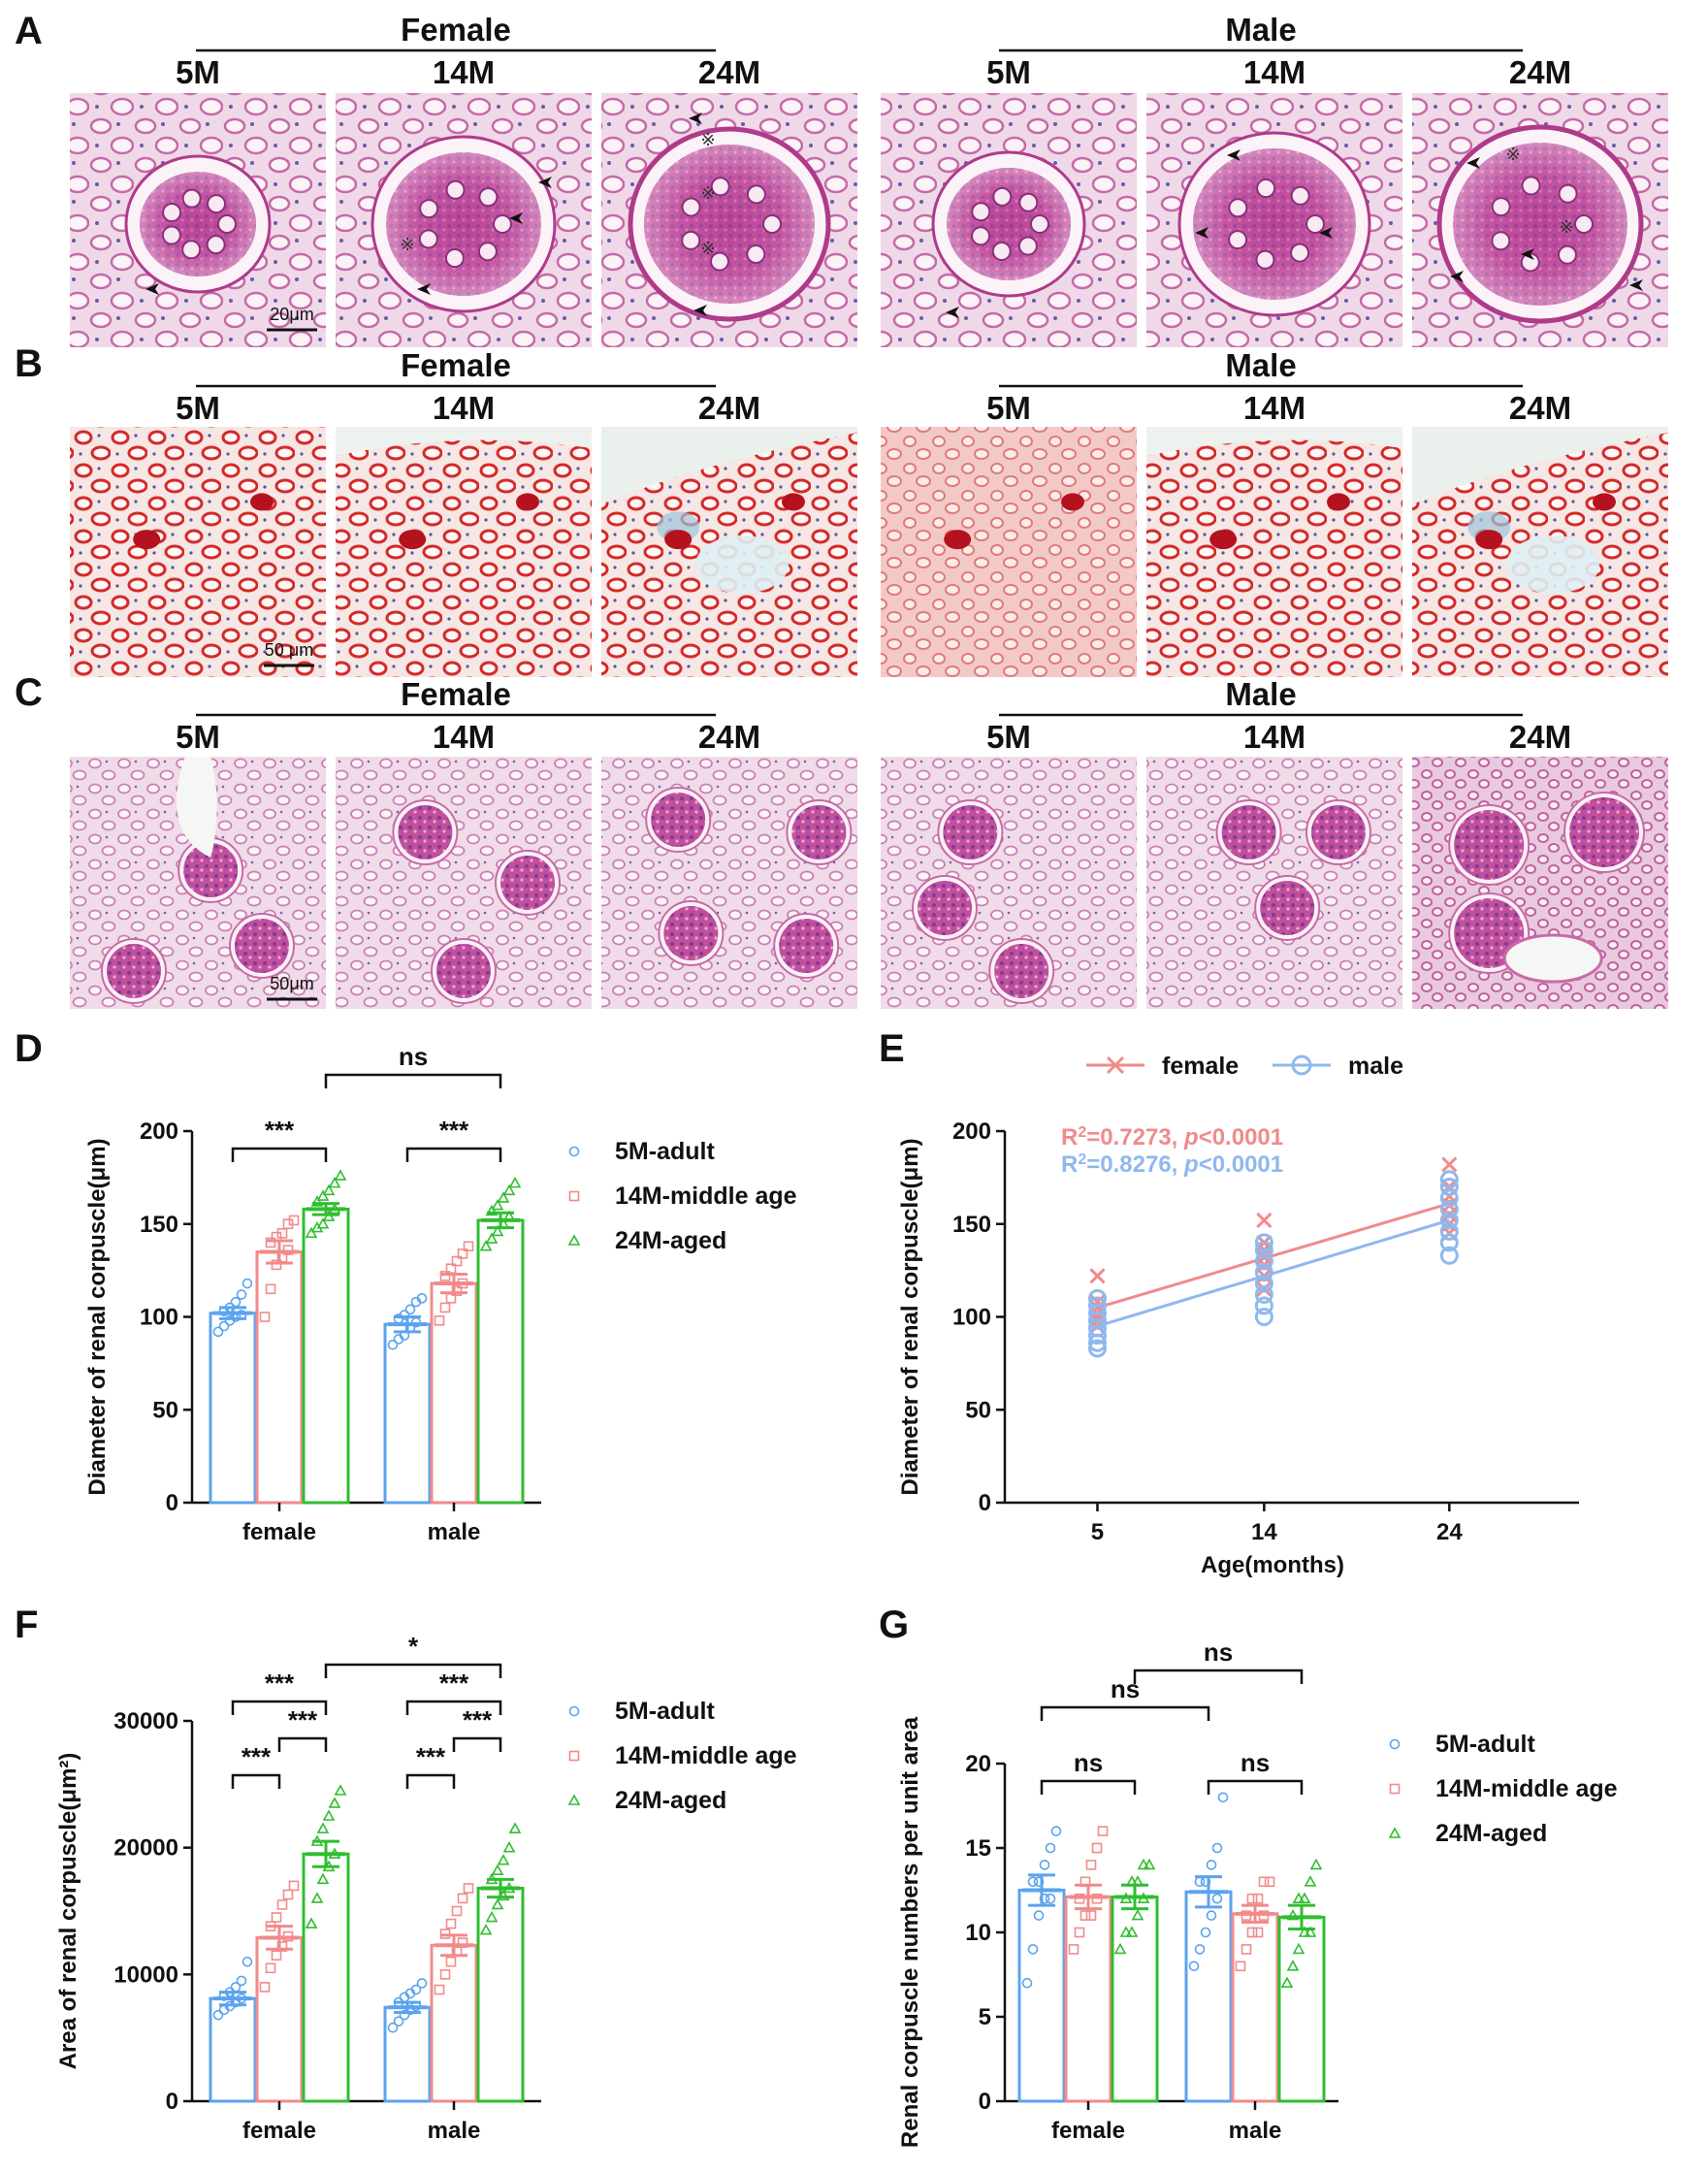 Image resolution: width=1708 pixels, height=2172 pixels. I want to click on legend-label: male, so click(1376, 1066).